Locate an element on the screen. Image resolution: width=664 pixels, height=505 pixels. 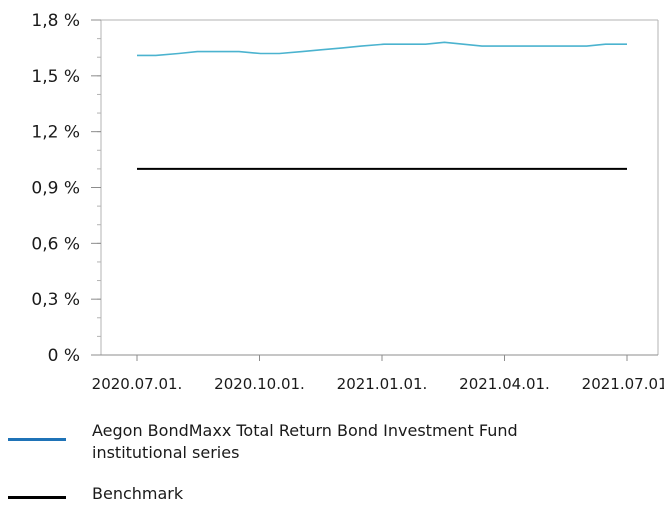
y-tick-label: 1,2 % is located at coordinates (55, 133).